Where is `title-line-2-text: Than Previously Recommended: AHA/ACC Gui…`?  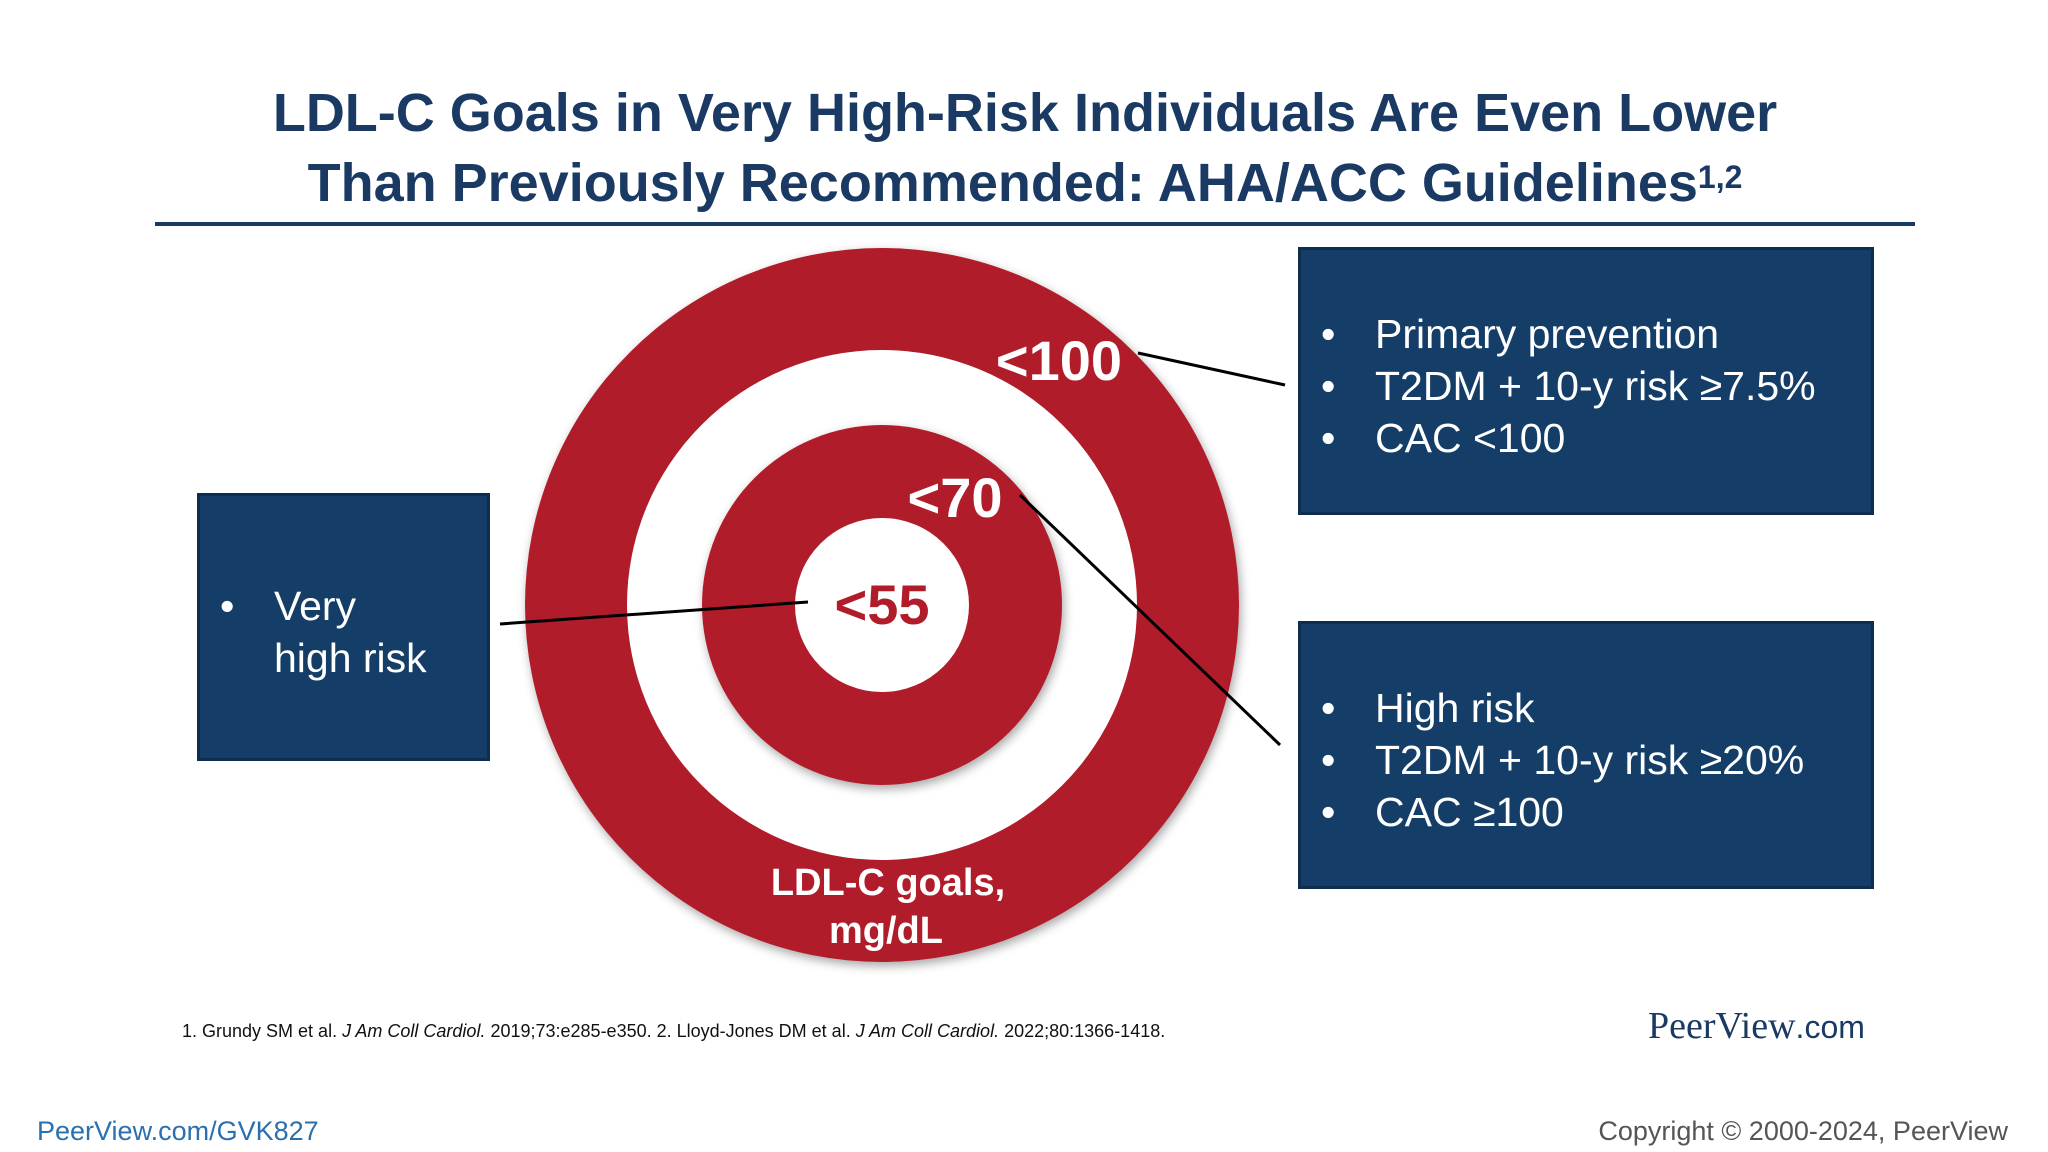 title-line-2-text: Than Previously Recommended: AHA/ACC Gui… is located at coordinates (1002, 183).